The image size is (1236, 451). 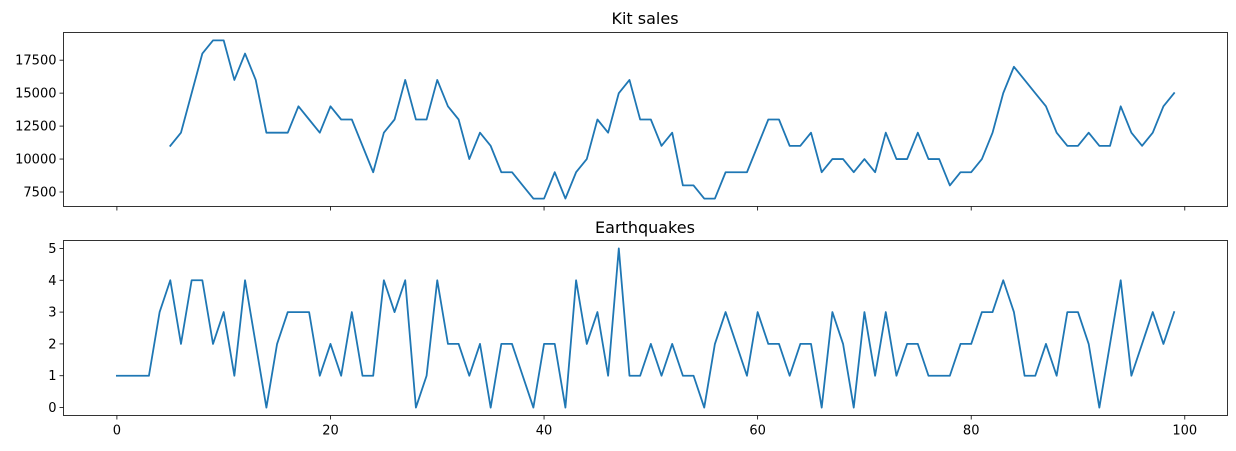 I want to click on y-tick-label: 12500, so click(x=35, y=127).